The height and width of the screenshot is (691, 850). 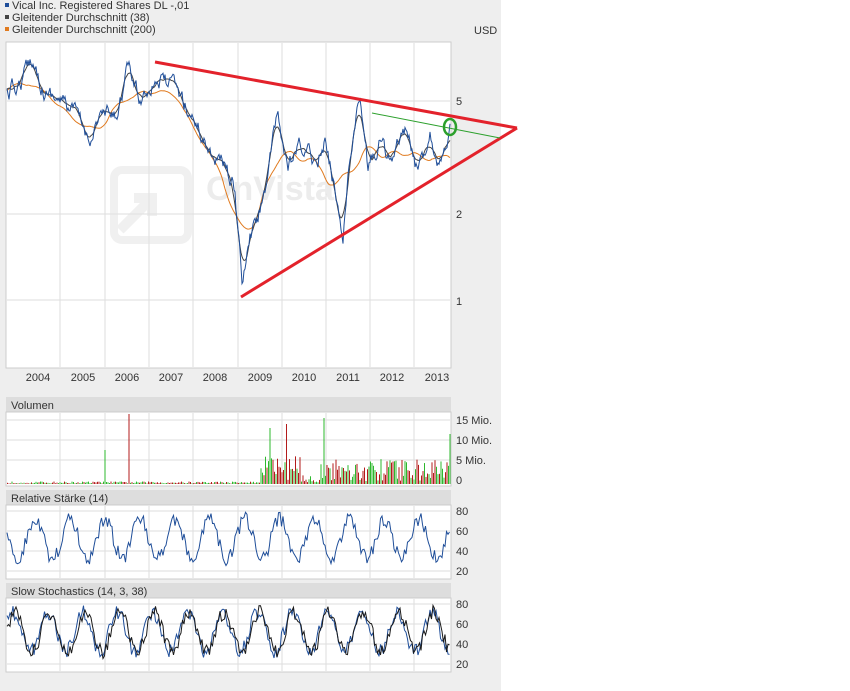 I want to click on osc-y-tick: 20, so click(x=462, y=572).